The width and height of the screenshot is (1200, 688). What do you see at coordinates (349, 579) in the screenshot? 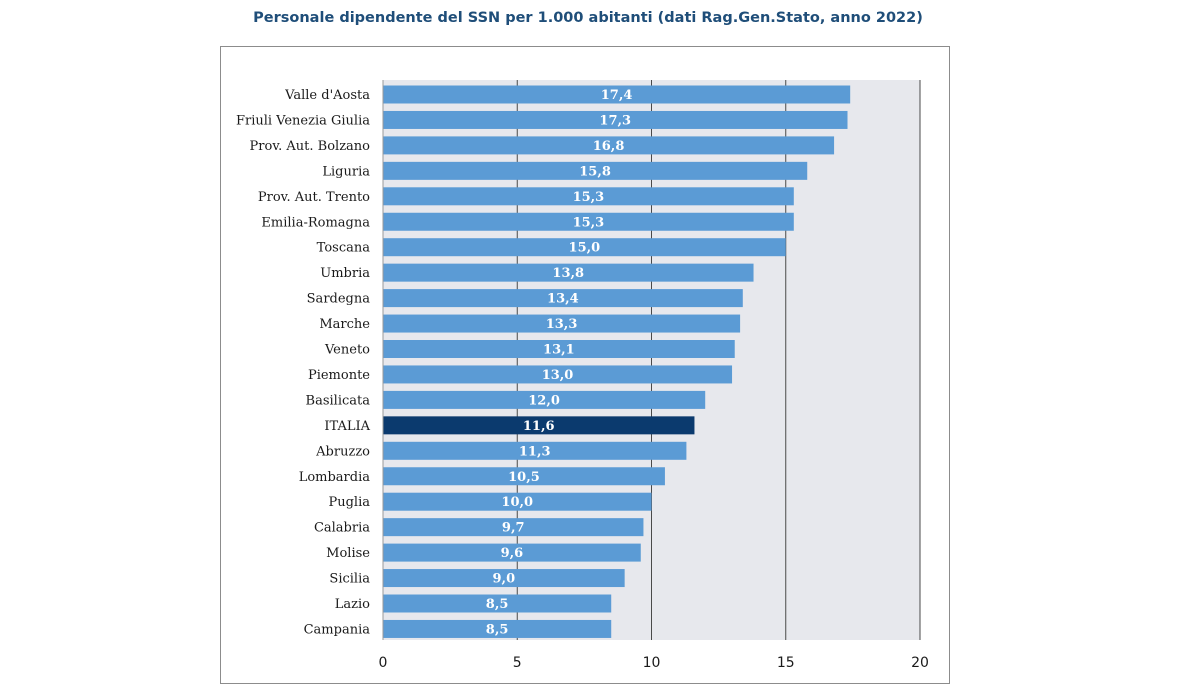
I see `category-label: Sicilia` at bounding box center [349, 579].